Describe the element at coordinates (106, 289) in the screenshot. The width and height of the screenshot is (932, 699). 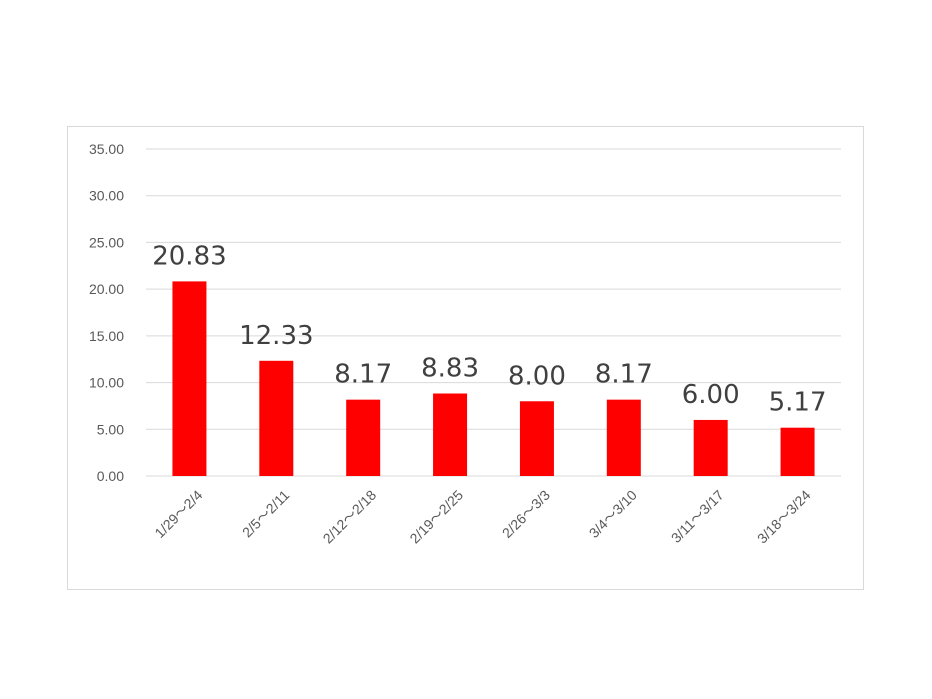
I see `y-tick-label: 20.00` at that location.